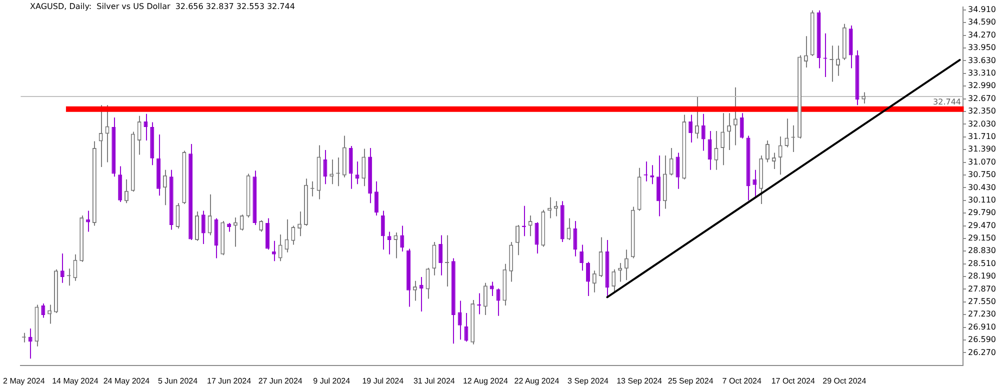 The width and height of the screenshot is (1000, 389). I want to click on x-tick-label: 25 Sep 2024, so click(691, 381).